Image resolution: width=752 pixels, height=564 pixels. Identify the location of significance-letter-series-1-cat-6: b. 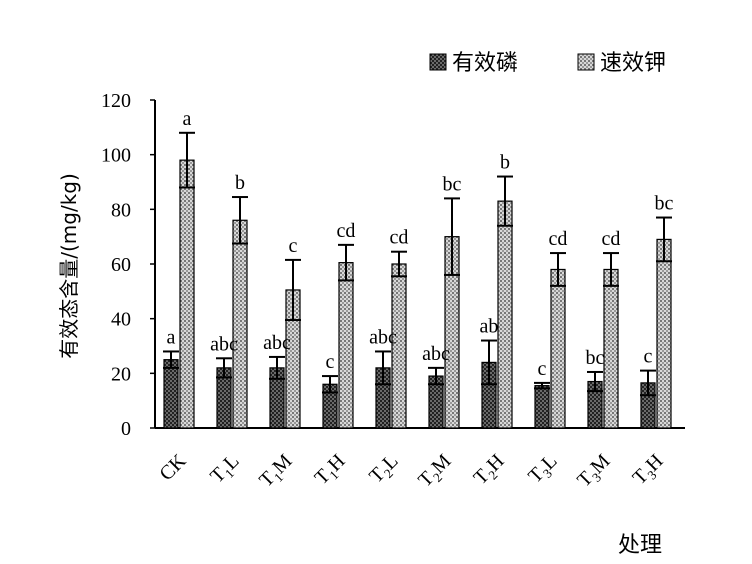
(505, 163).